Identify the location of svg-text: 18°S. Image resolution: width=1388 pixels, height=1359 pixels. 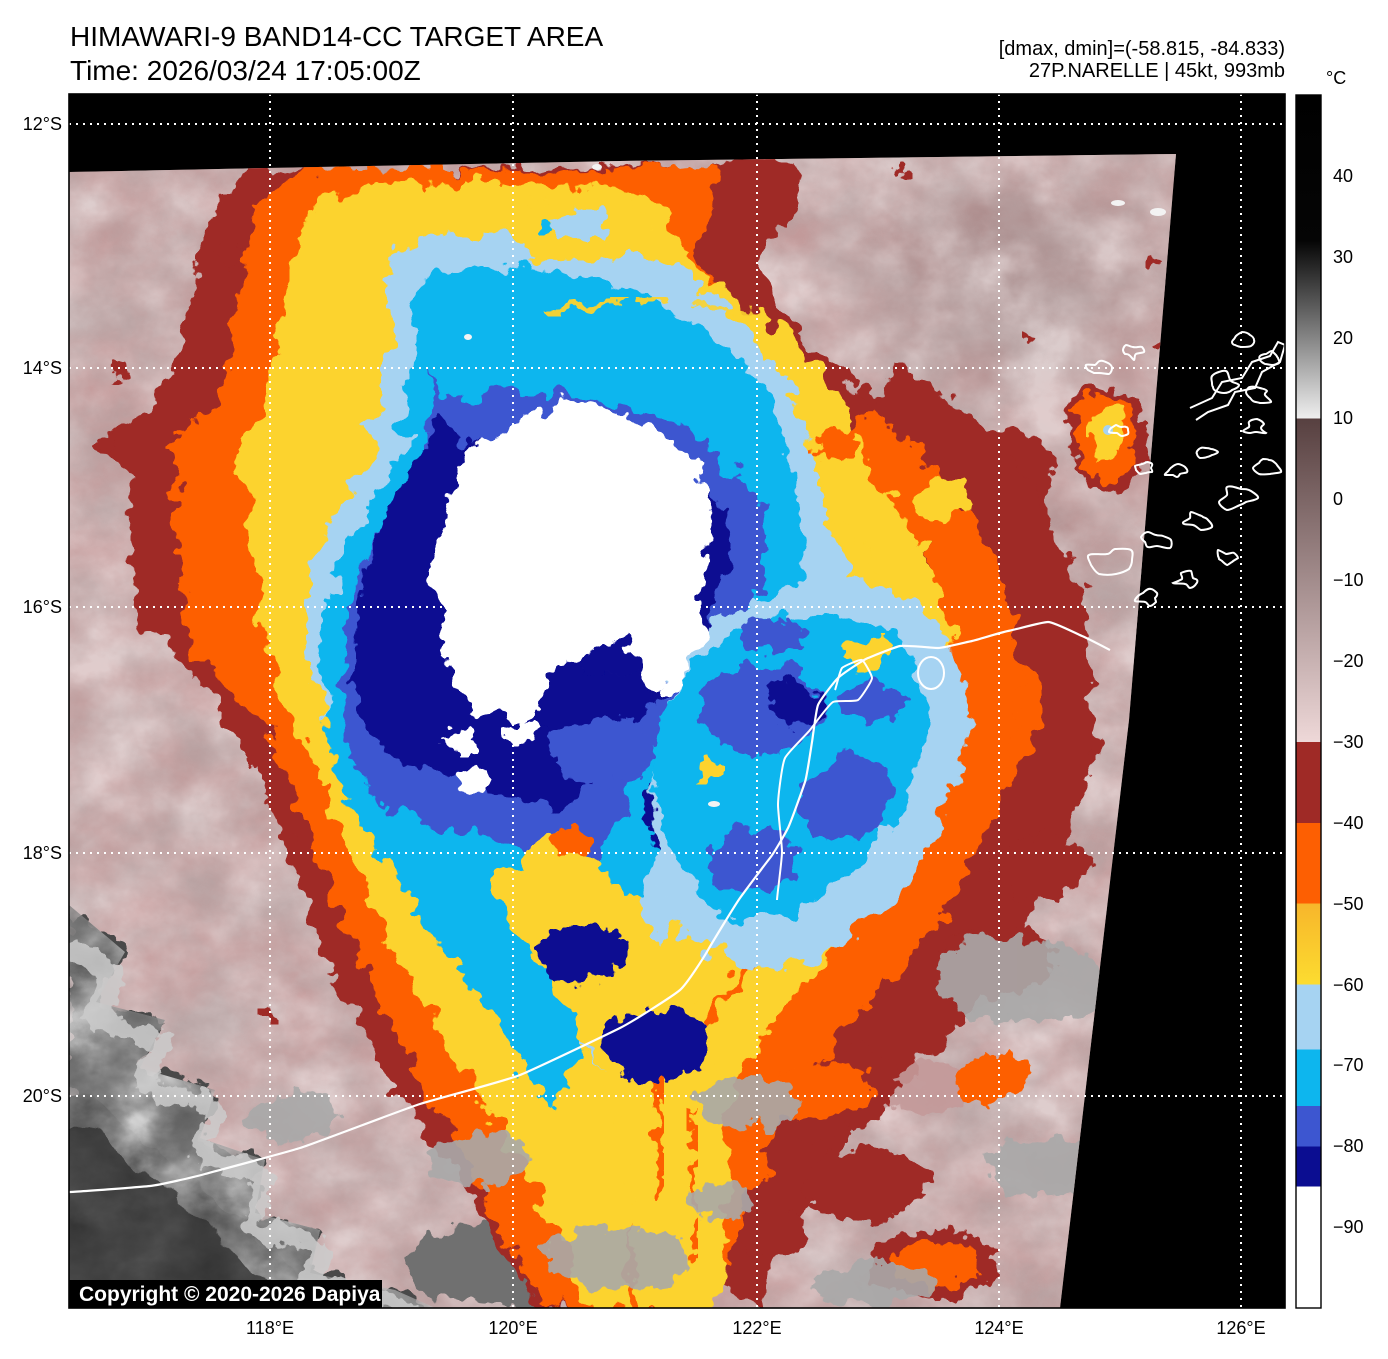
(42, 853).